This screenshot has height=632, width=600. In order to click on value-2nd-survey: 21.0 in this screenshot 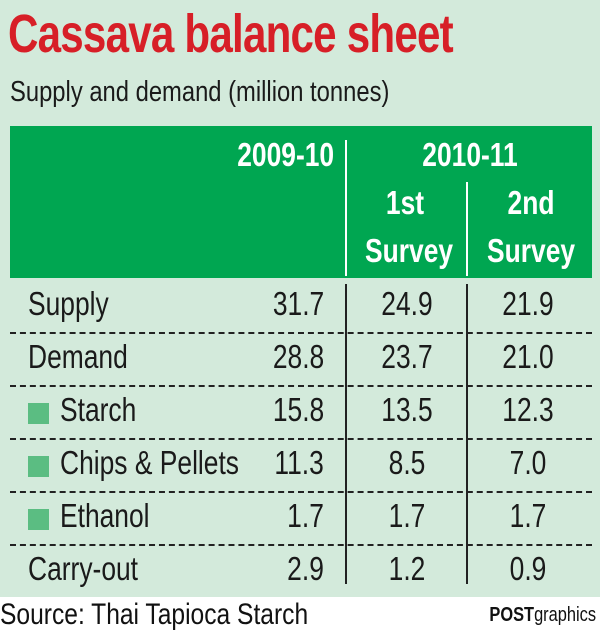, I will do `click(528, 356)`.